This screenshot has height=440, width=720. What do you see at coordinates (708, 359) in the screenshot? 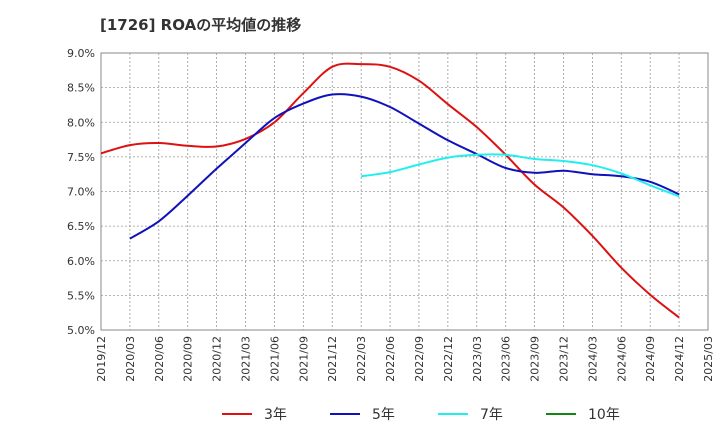
I see `x-tick-label: 2025/03` at bounding box center [708, 359].